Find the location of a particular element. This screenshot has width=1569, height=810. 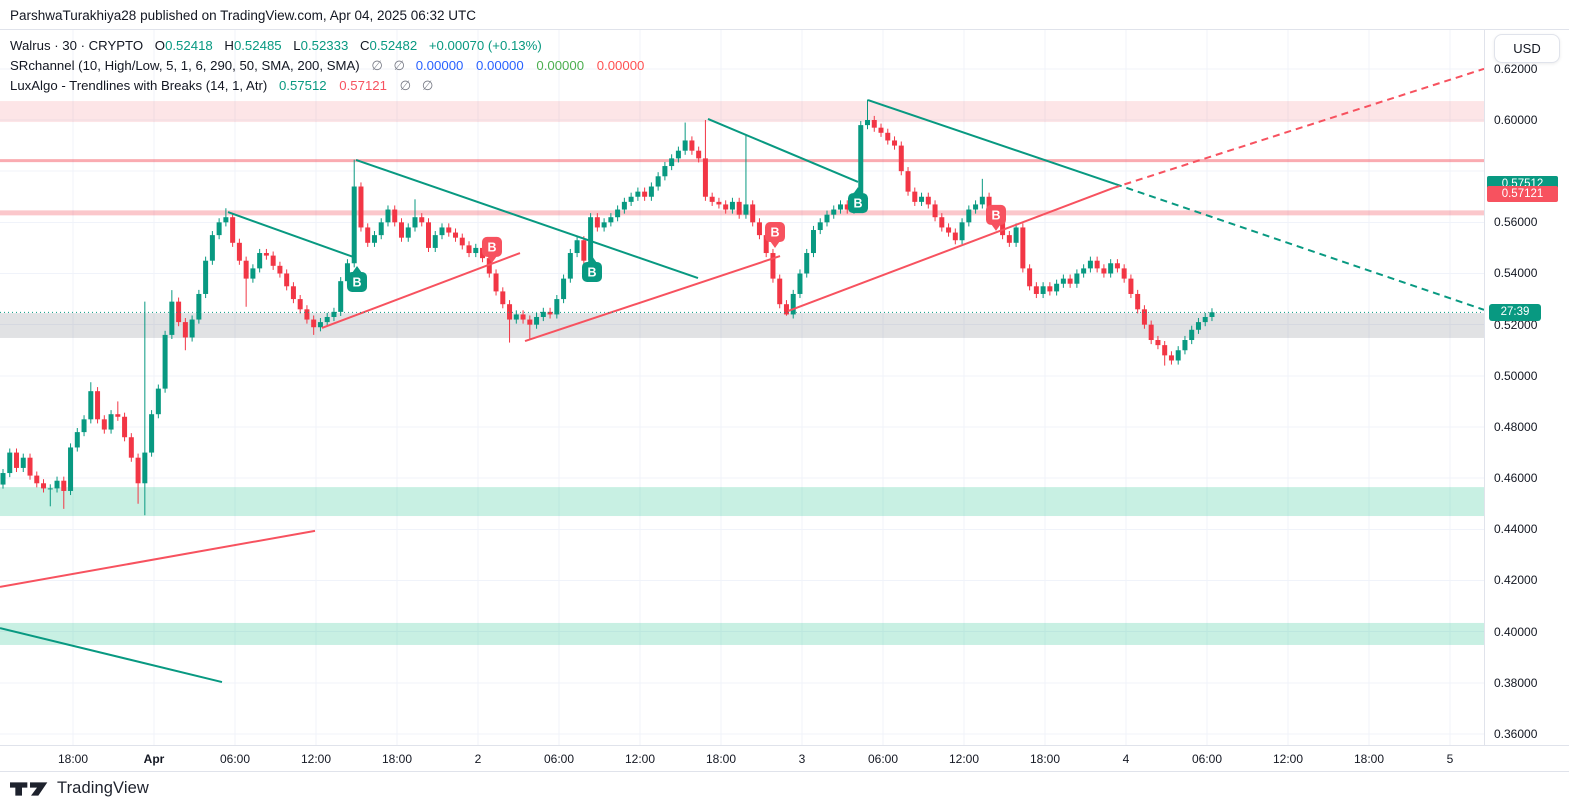

price-tick-label: 0.52000 is located at coordinates (1516, 324).